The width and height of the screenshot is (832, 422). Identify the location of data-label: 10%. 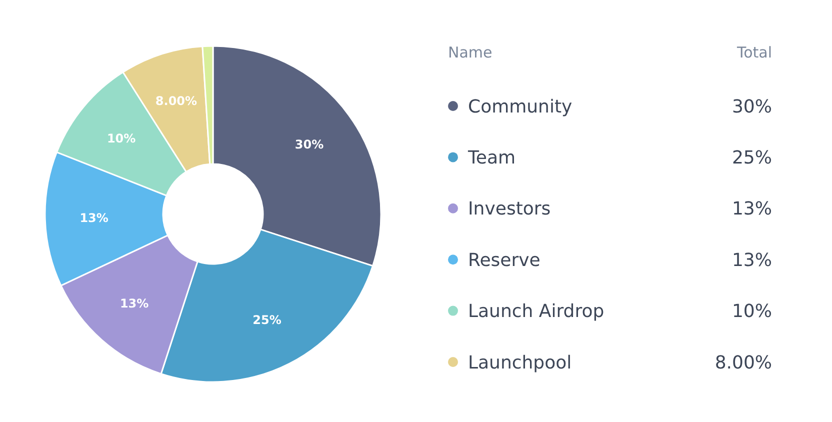
(121, 138).